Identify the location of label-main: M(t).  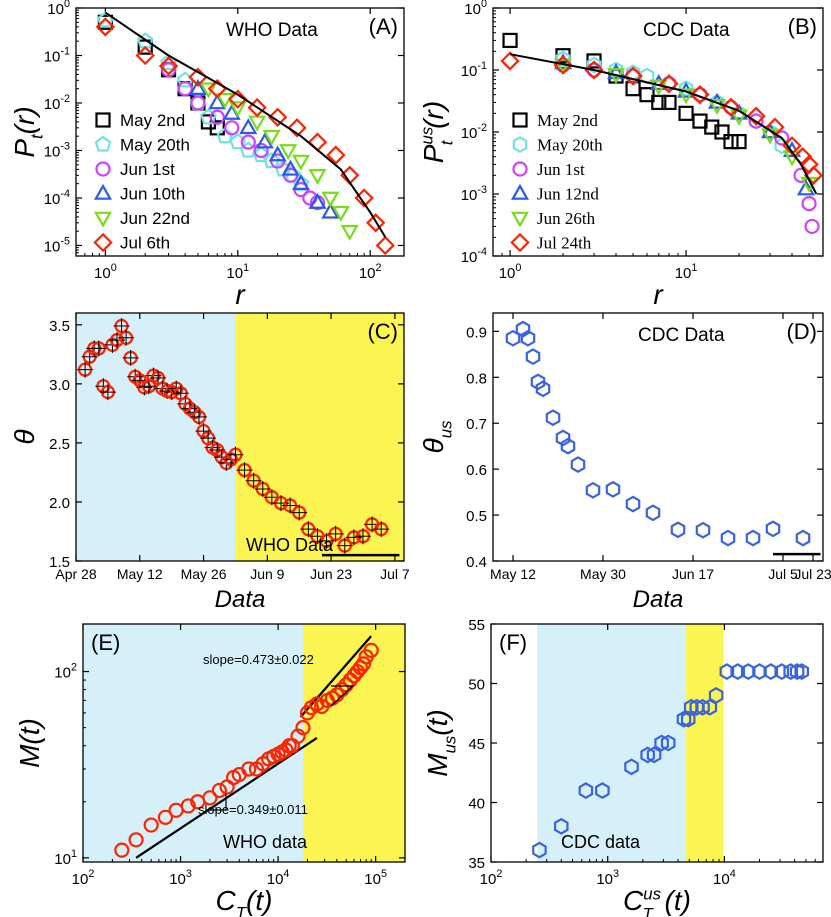
(29, 743).